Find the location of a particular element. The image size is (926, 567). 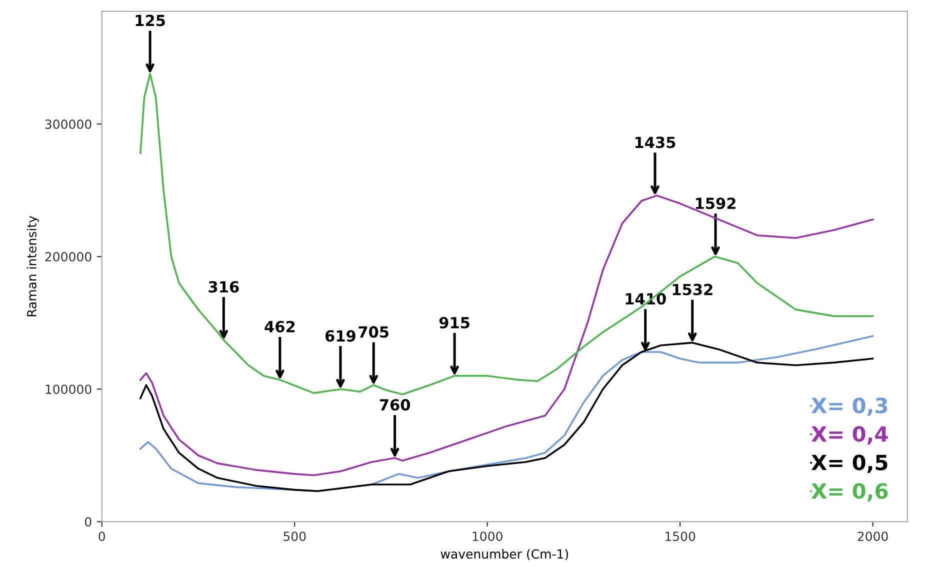

x-tick-label: 0 is located at coordinates (102, 537).